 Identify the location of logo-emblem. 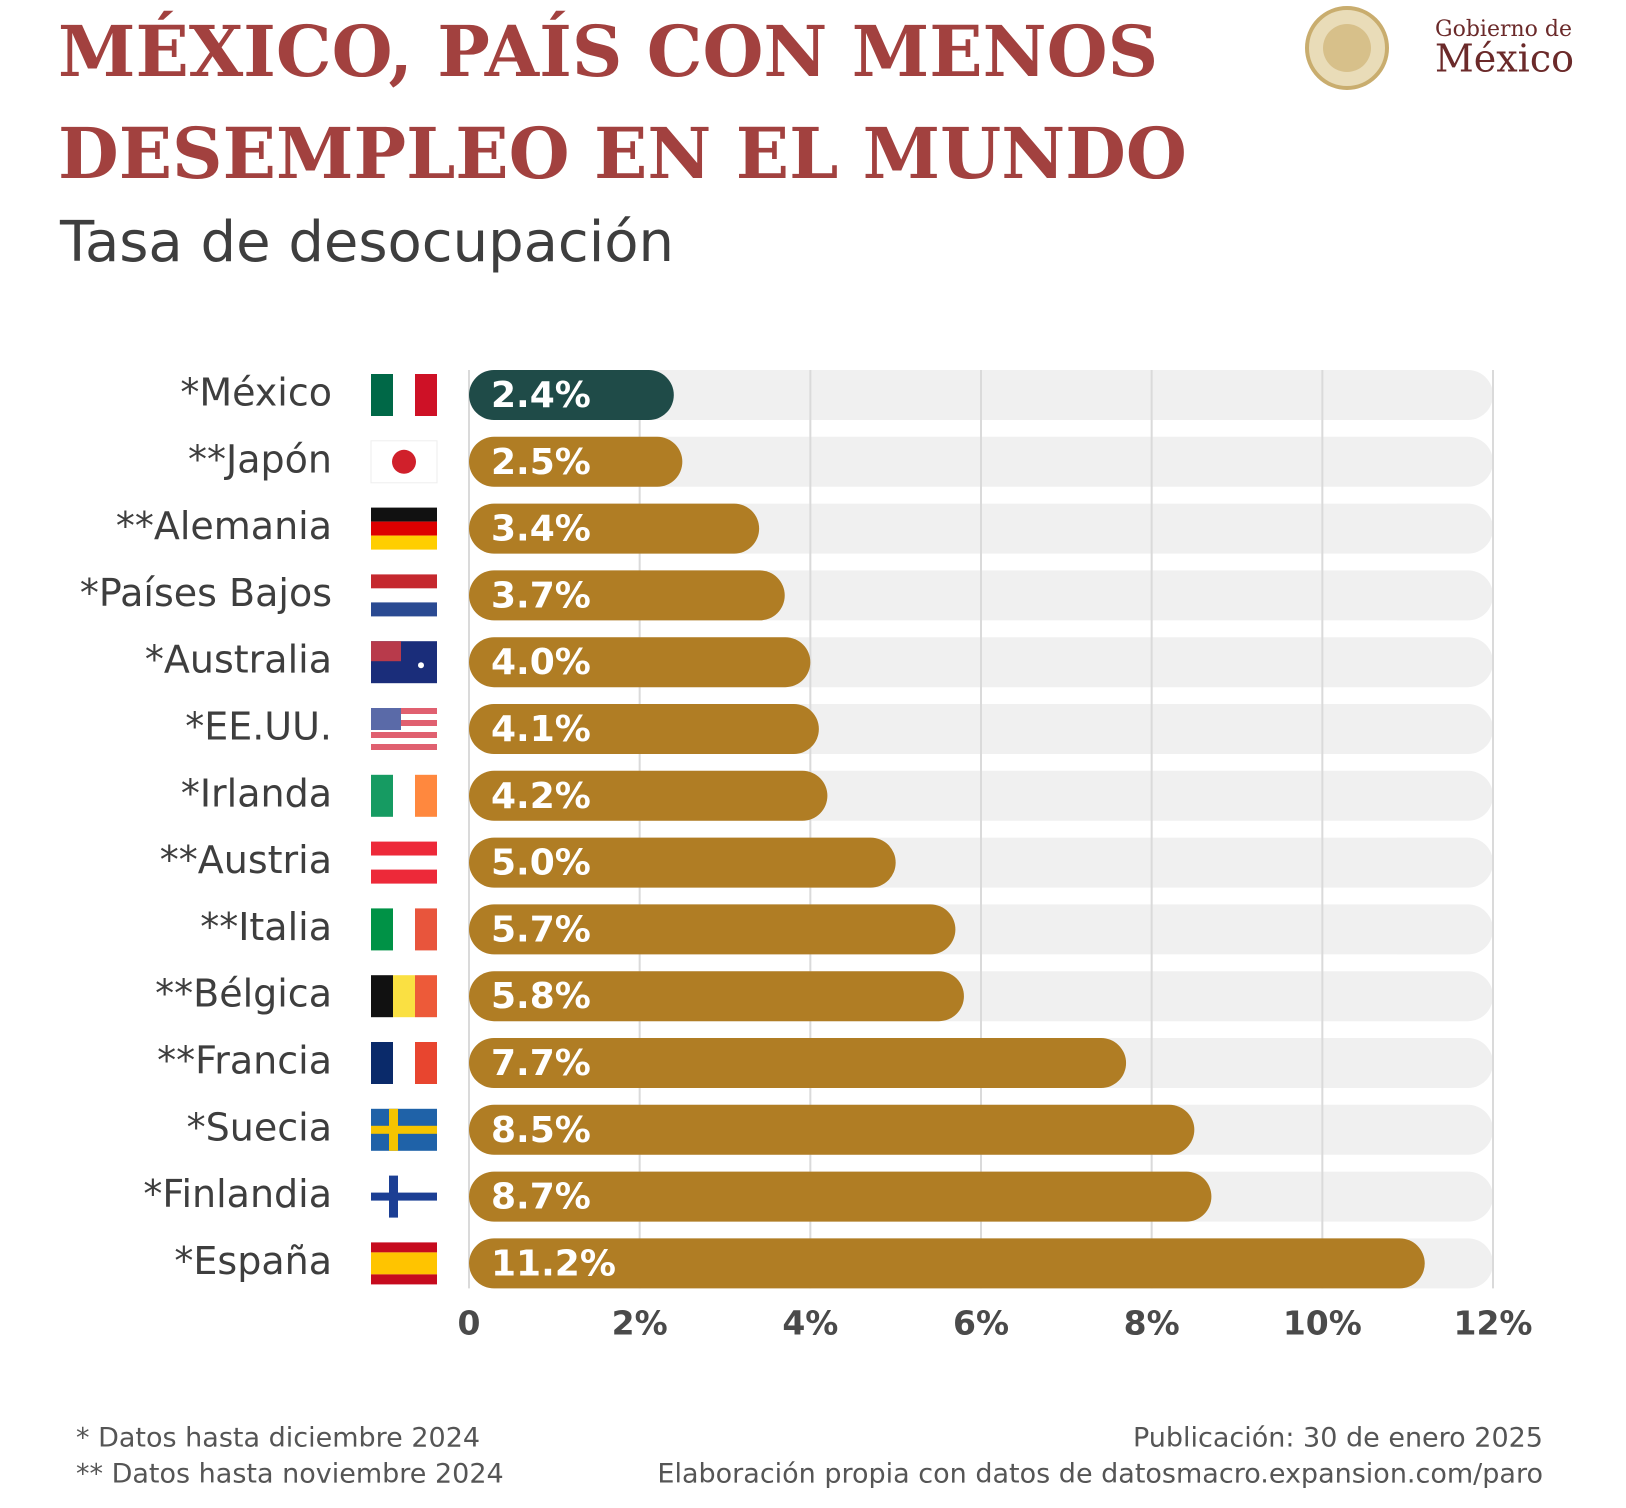
(1347, 48).